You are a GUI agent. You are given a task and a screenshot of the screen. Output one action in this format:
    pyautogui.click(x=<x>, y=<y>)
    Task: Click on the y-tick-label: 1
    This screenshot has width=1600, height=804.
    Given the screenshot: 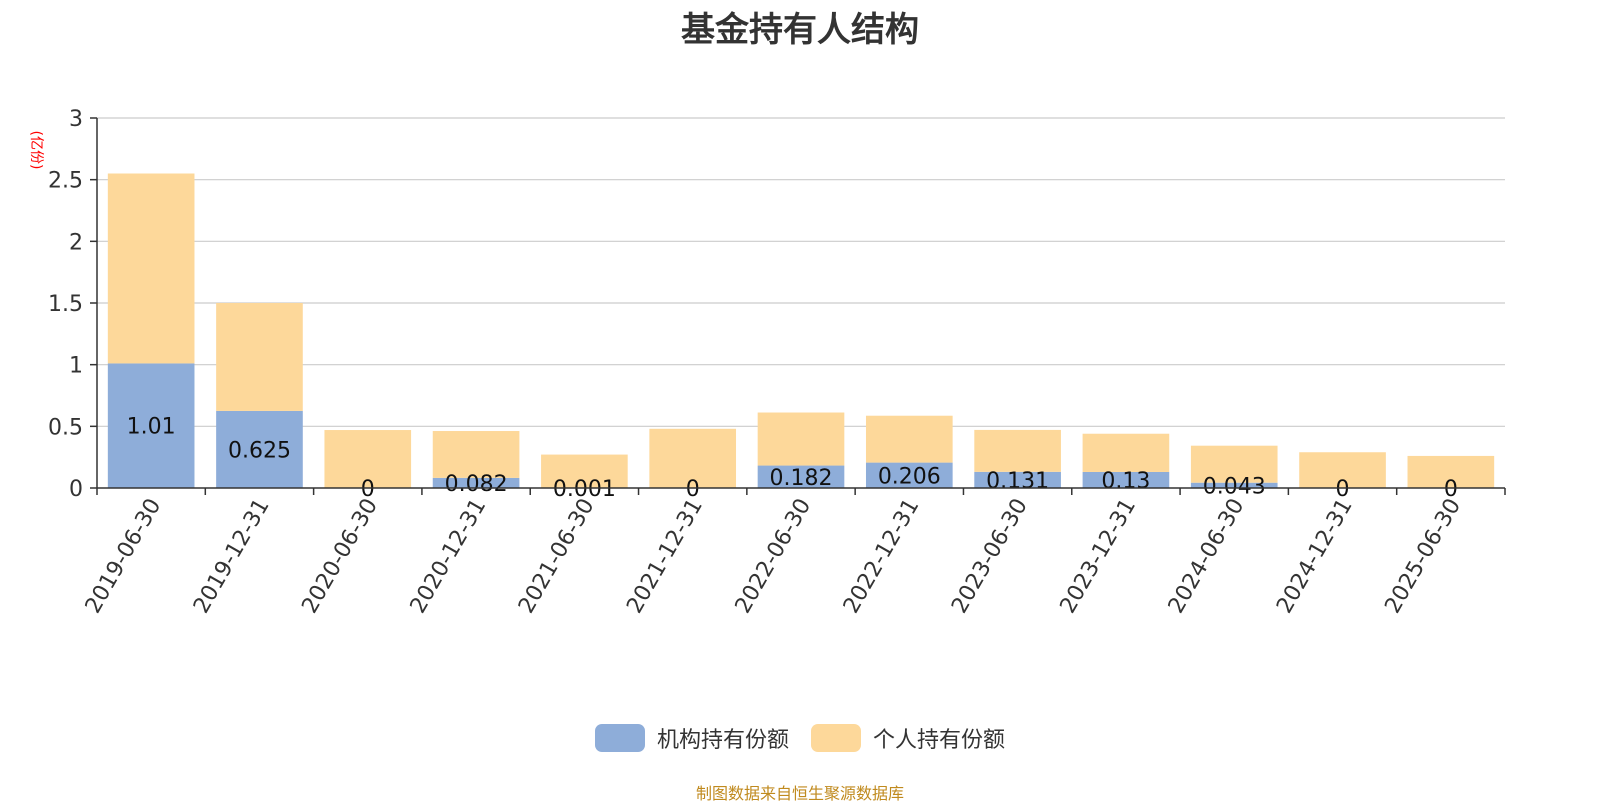 What is the action you would take?
    pyautogui.click(x=76, y=366)
    